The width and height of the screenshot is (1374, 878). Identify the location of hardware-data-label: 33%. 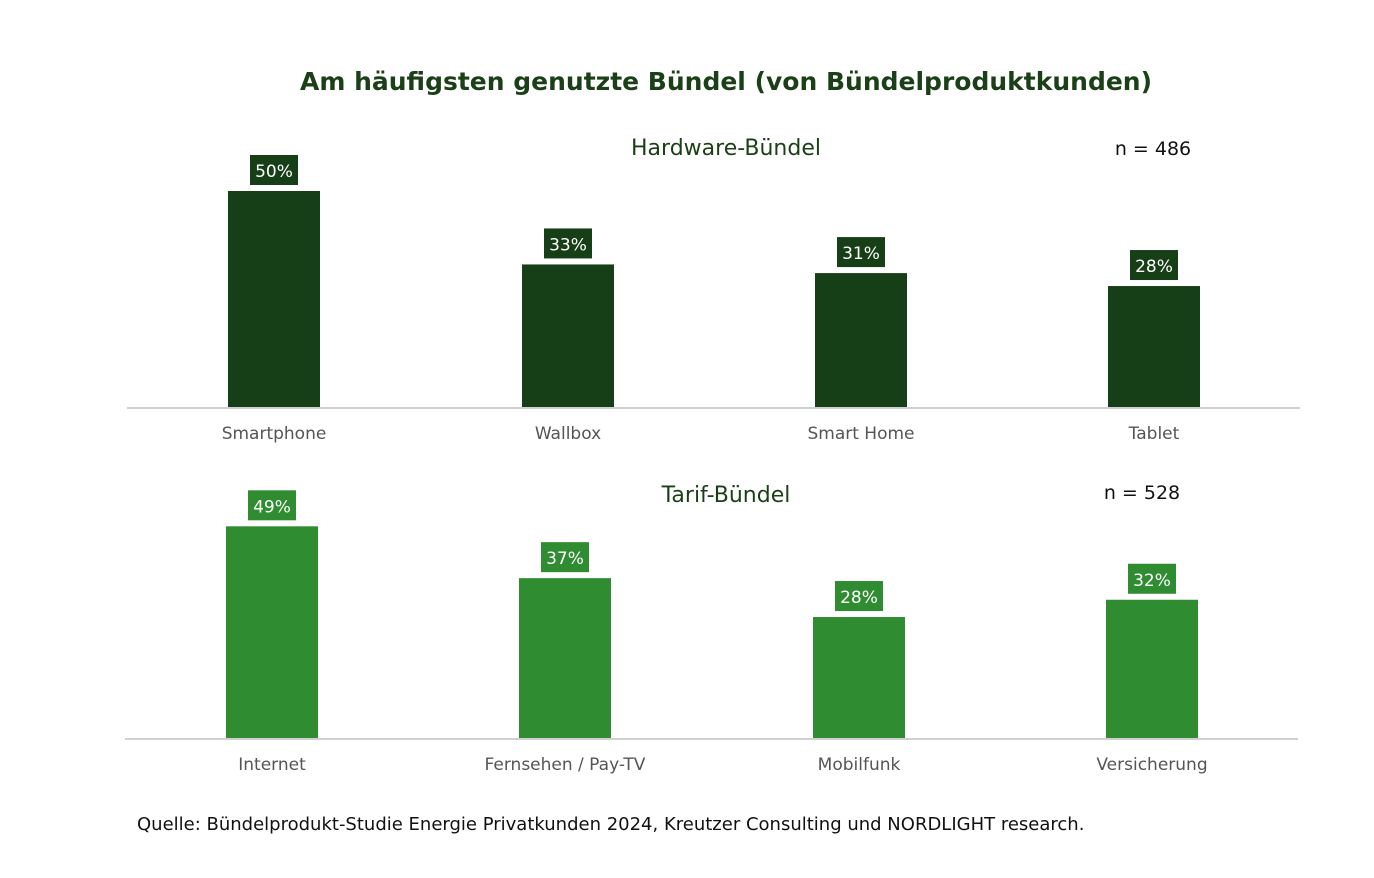
(568, 245).